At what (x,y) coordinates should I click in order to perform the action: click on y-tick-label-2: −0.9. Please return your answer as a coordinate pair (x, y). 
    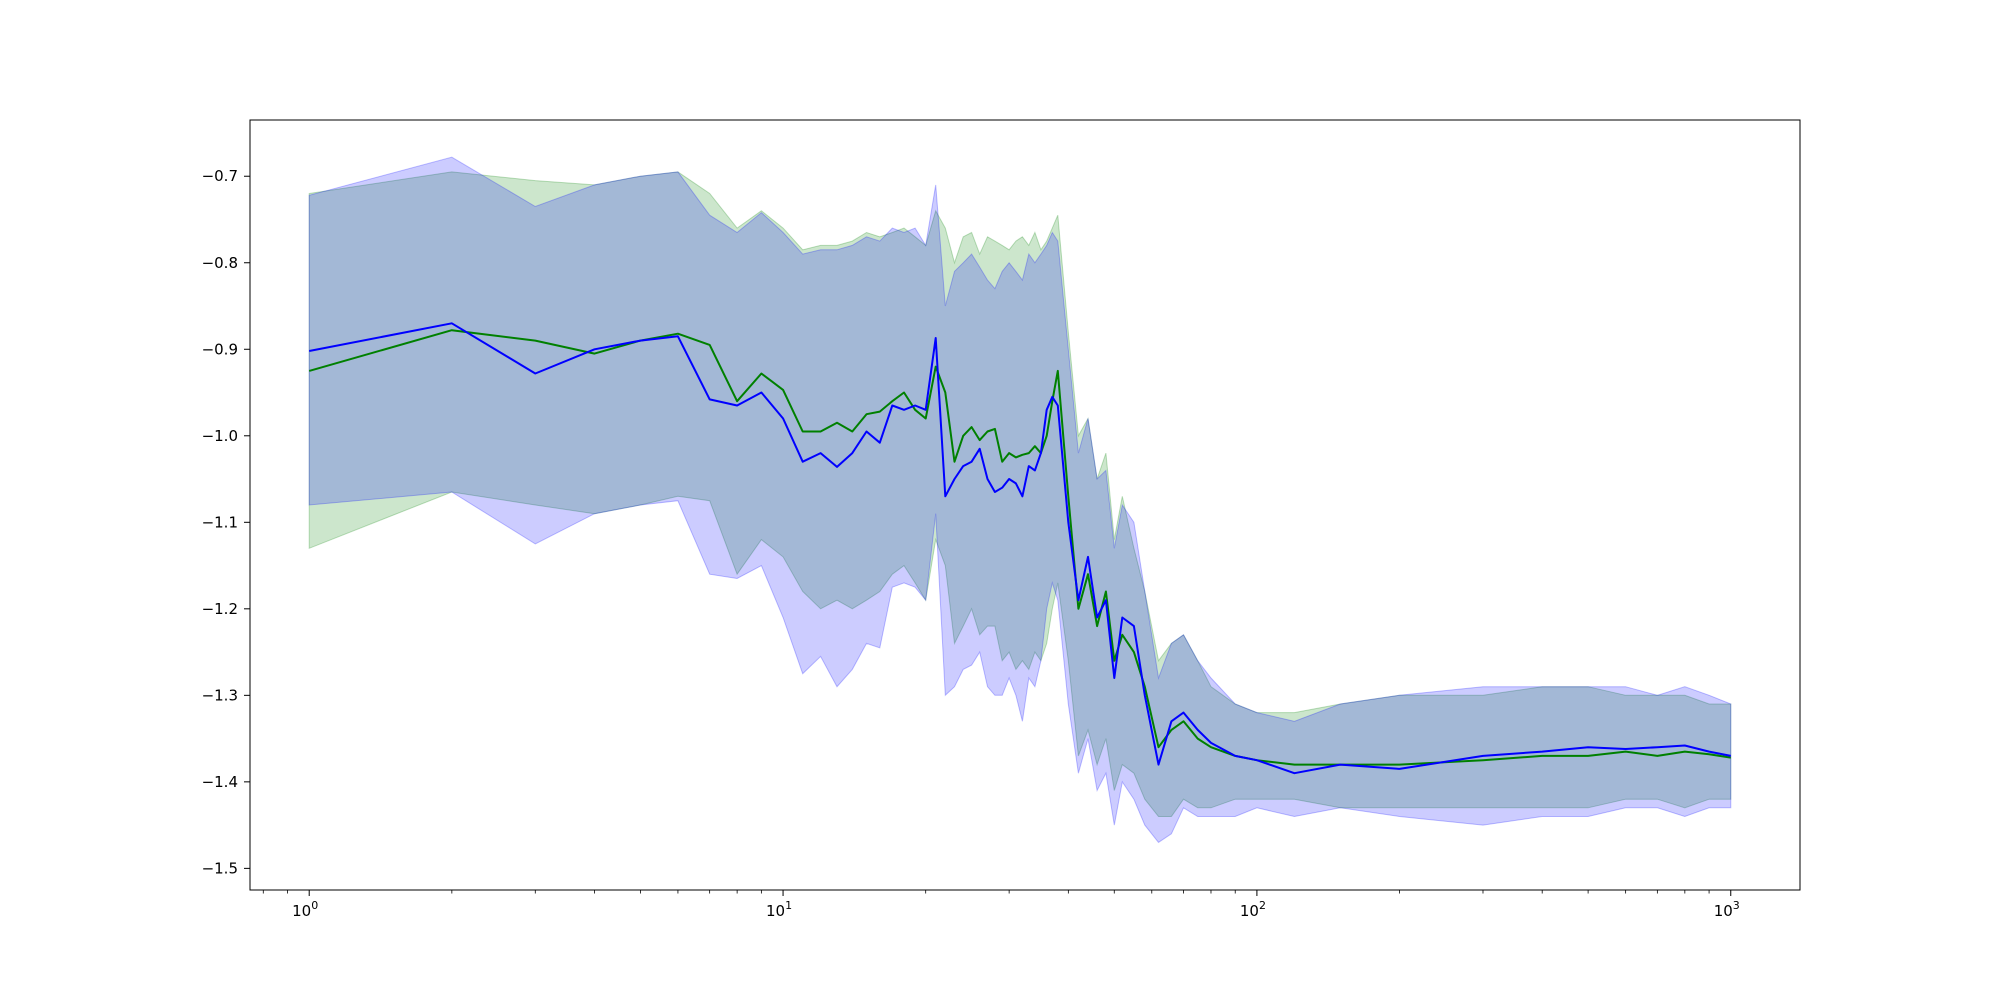
    Looking at the image, I should click on (220, 349).